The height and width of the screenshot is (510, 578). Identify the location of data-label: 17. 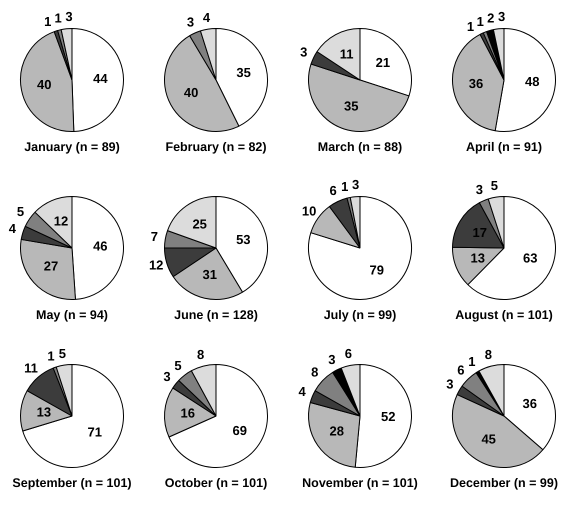
(480, 232).